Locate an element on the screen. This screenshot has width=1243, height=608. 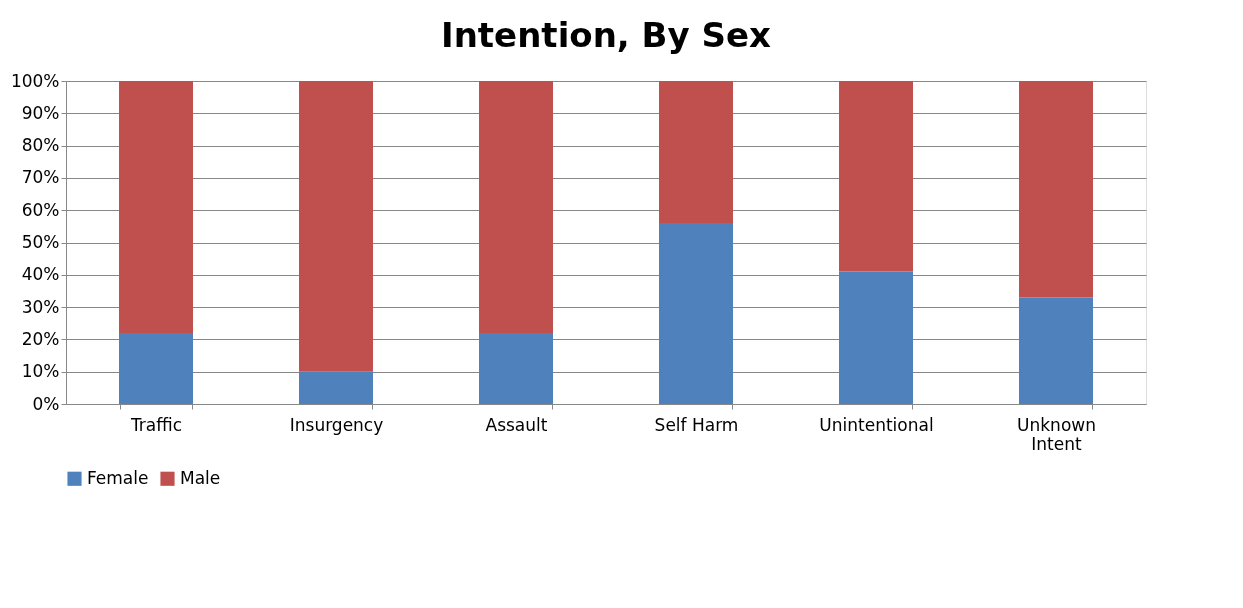
y-tick-label: 10% is located at coordinates (40, 371).